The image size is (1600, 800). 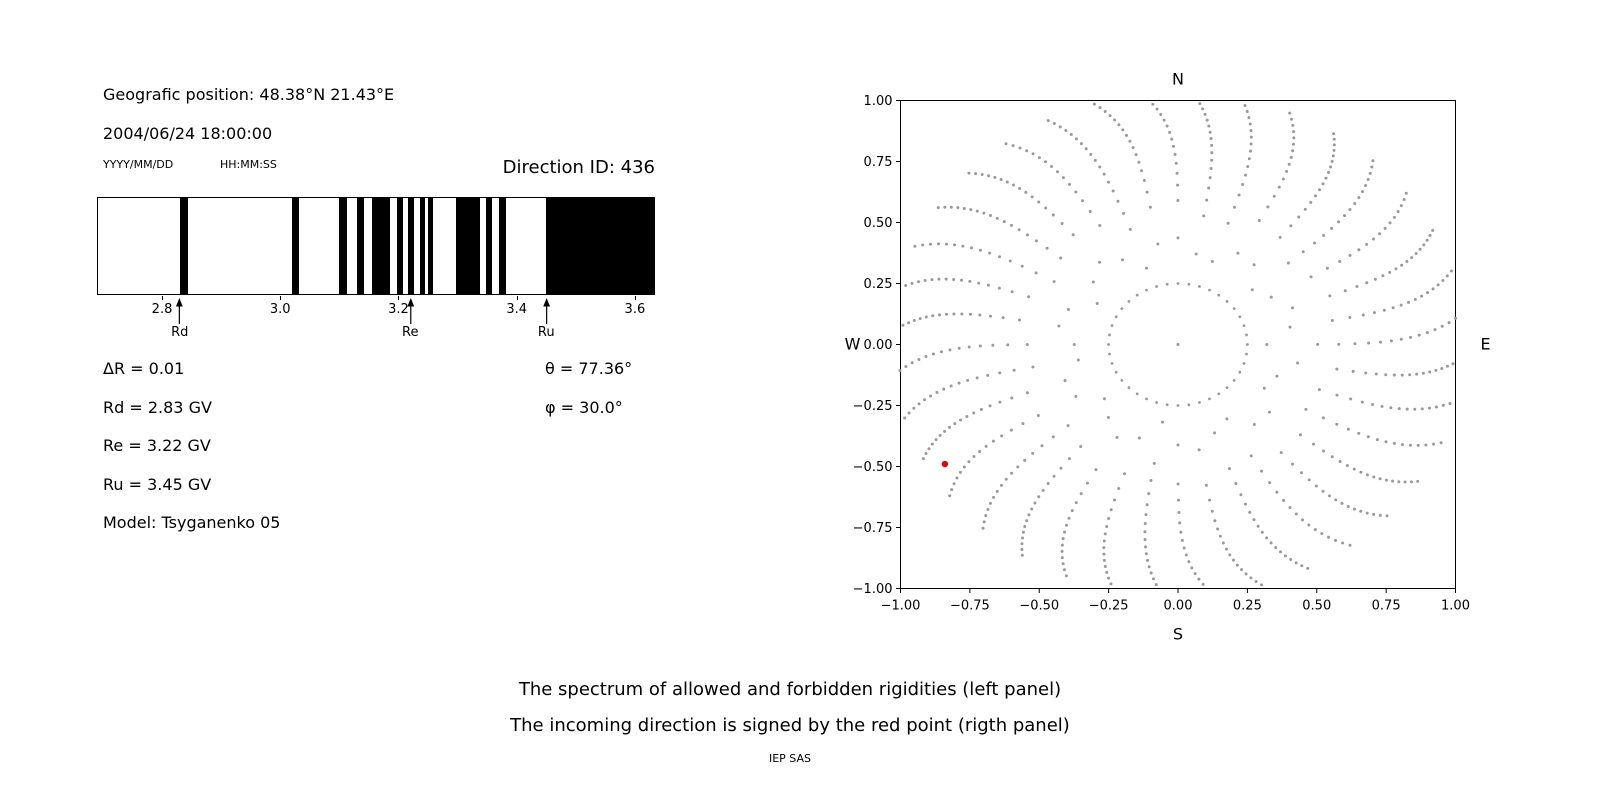 What do you see at coordinates (901, 606) in the screenshot?
I see `x-axis-tick-label: −1.00` at bounding box center [901, 606].